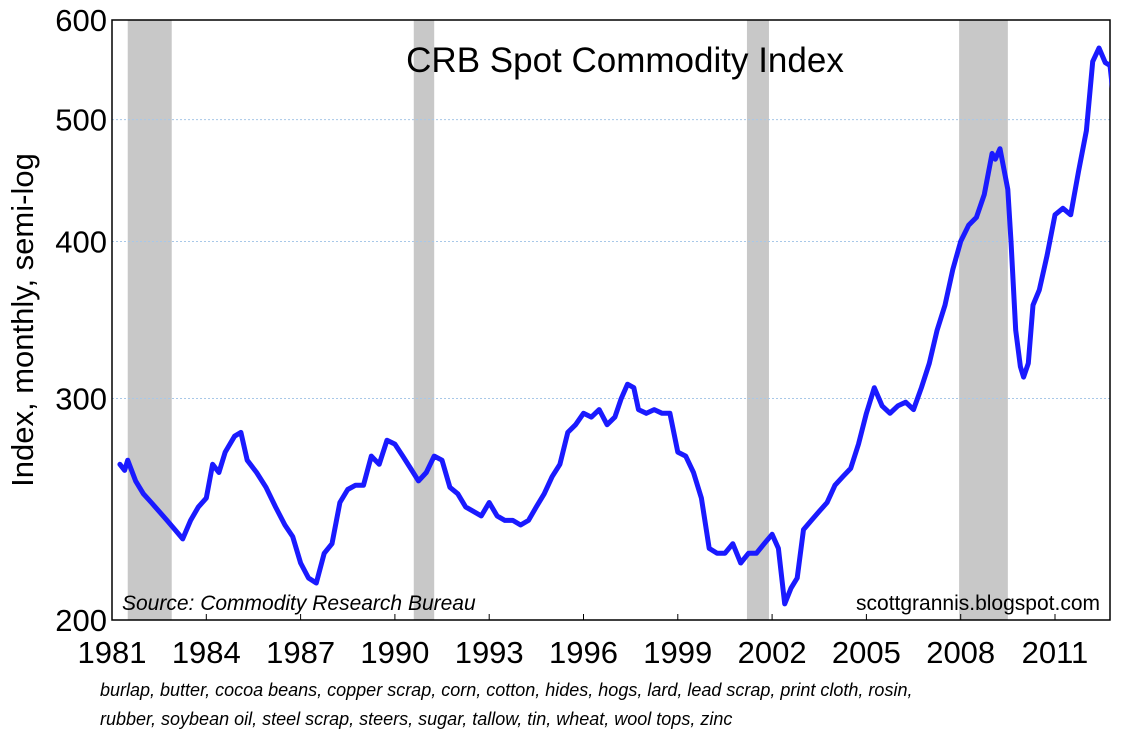  What do you see at coordinates (625, 60) in the screenshot?
I see `chart-title: CRB Spot Commodity Index` at bounding box center [625, 60].